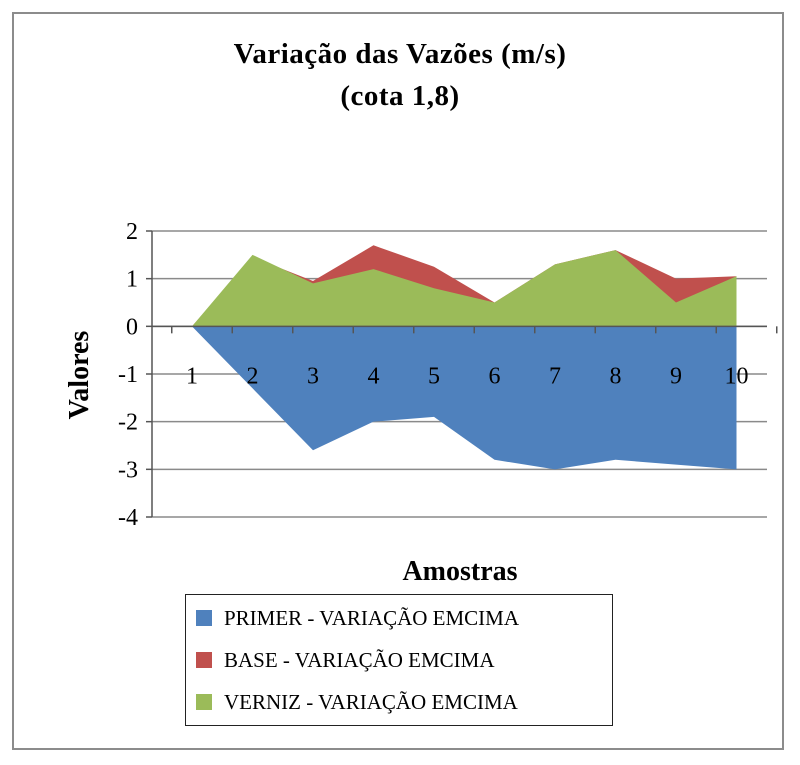 The image size is (800, 765). What do you see at coordinates (132, 327) in the screenshot?
I see `y-tick-label: 0` at bounding box center [132, 327].